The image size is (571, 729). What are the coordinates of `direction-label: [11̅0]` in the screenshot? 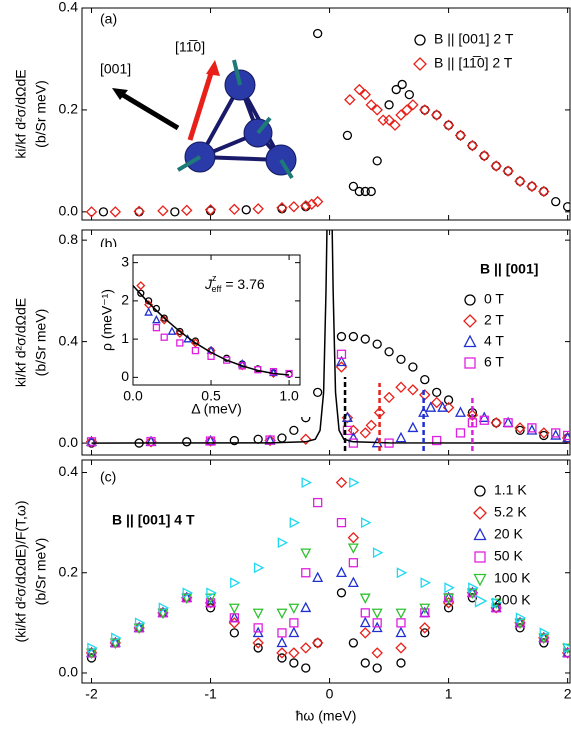 It's located at (190, 47).